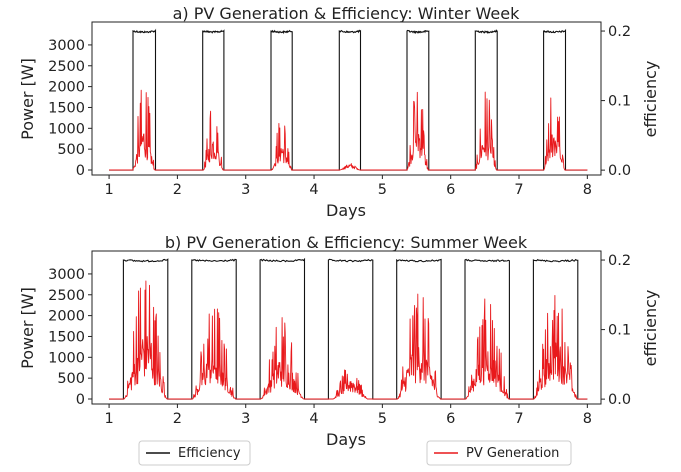 The width and height of the screenshot is (681, 472). I want to click on legend-efficiency: Efficiency, so click(194, 453).